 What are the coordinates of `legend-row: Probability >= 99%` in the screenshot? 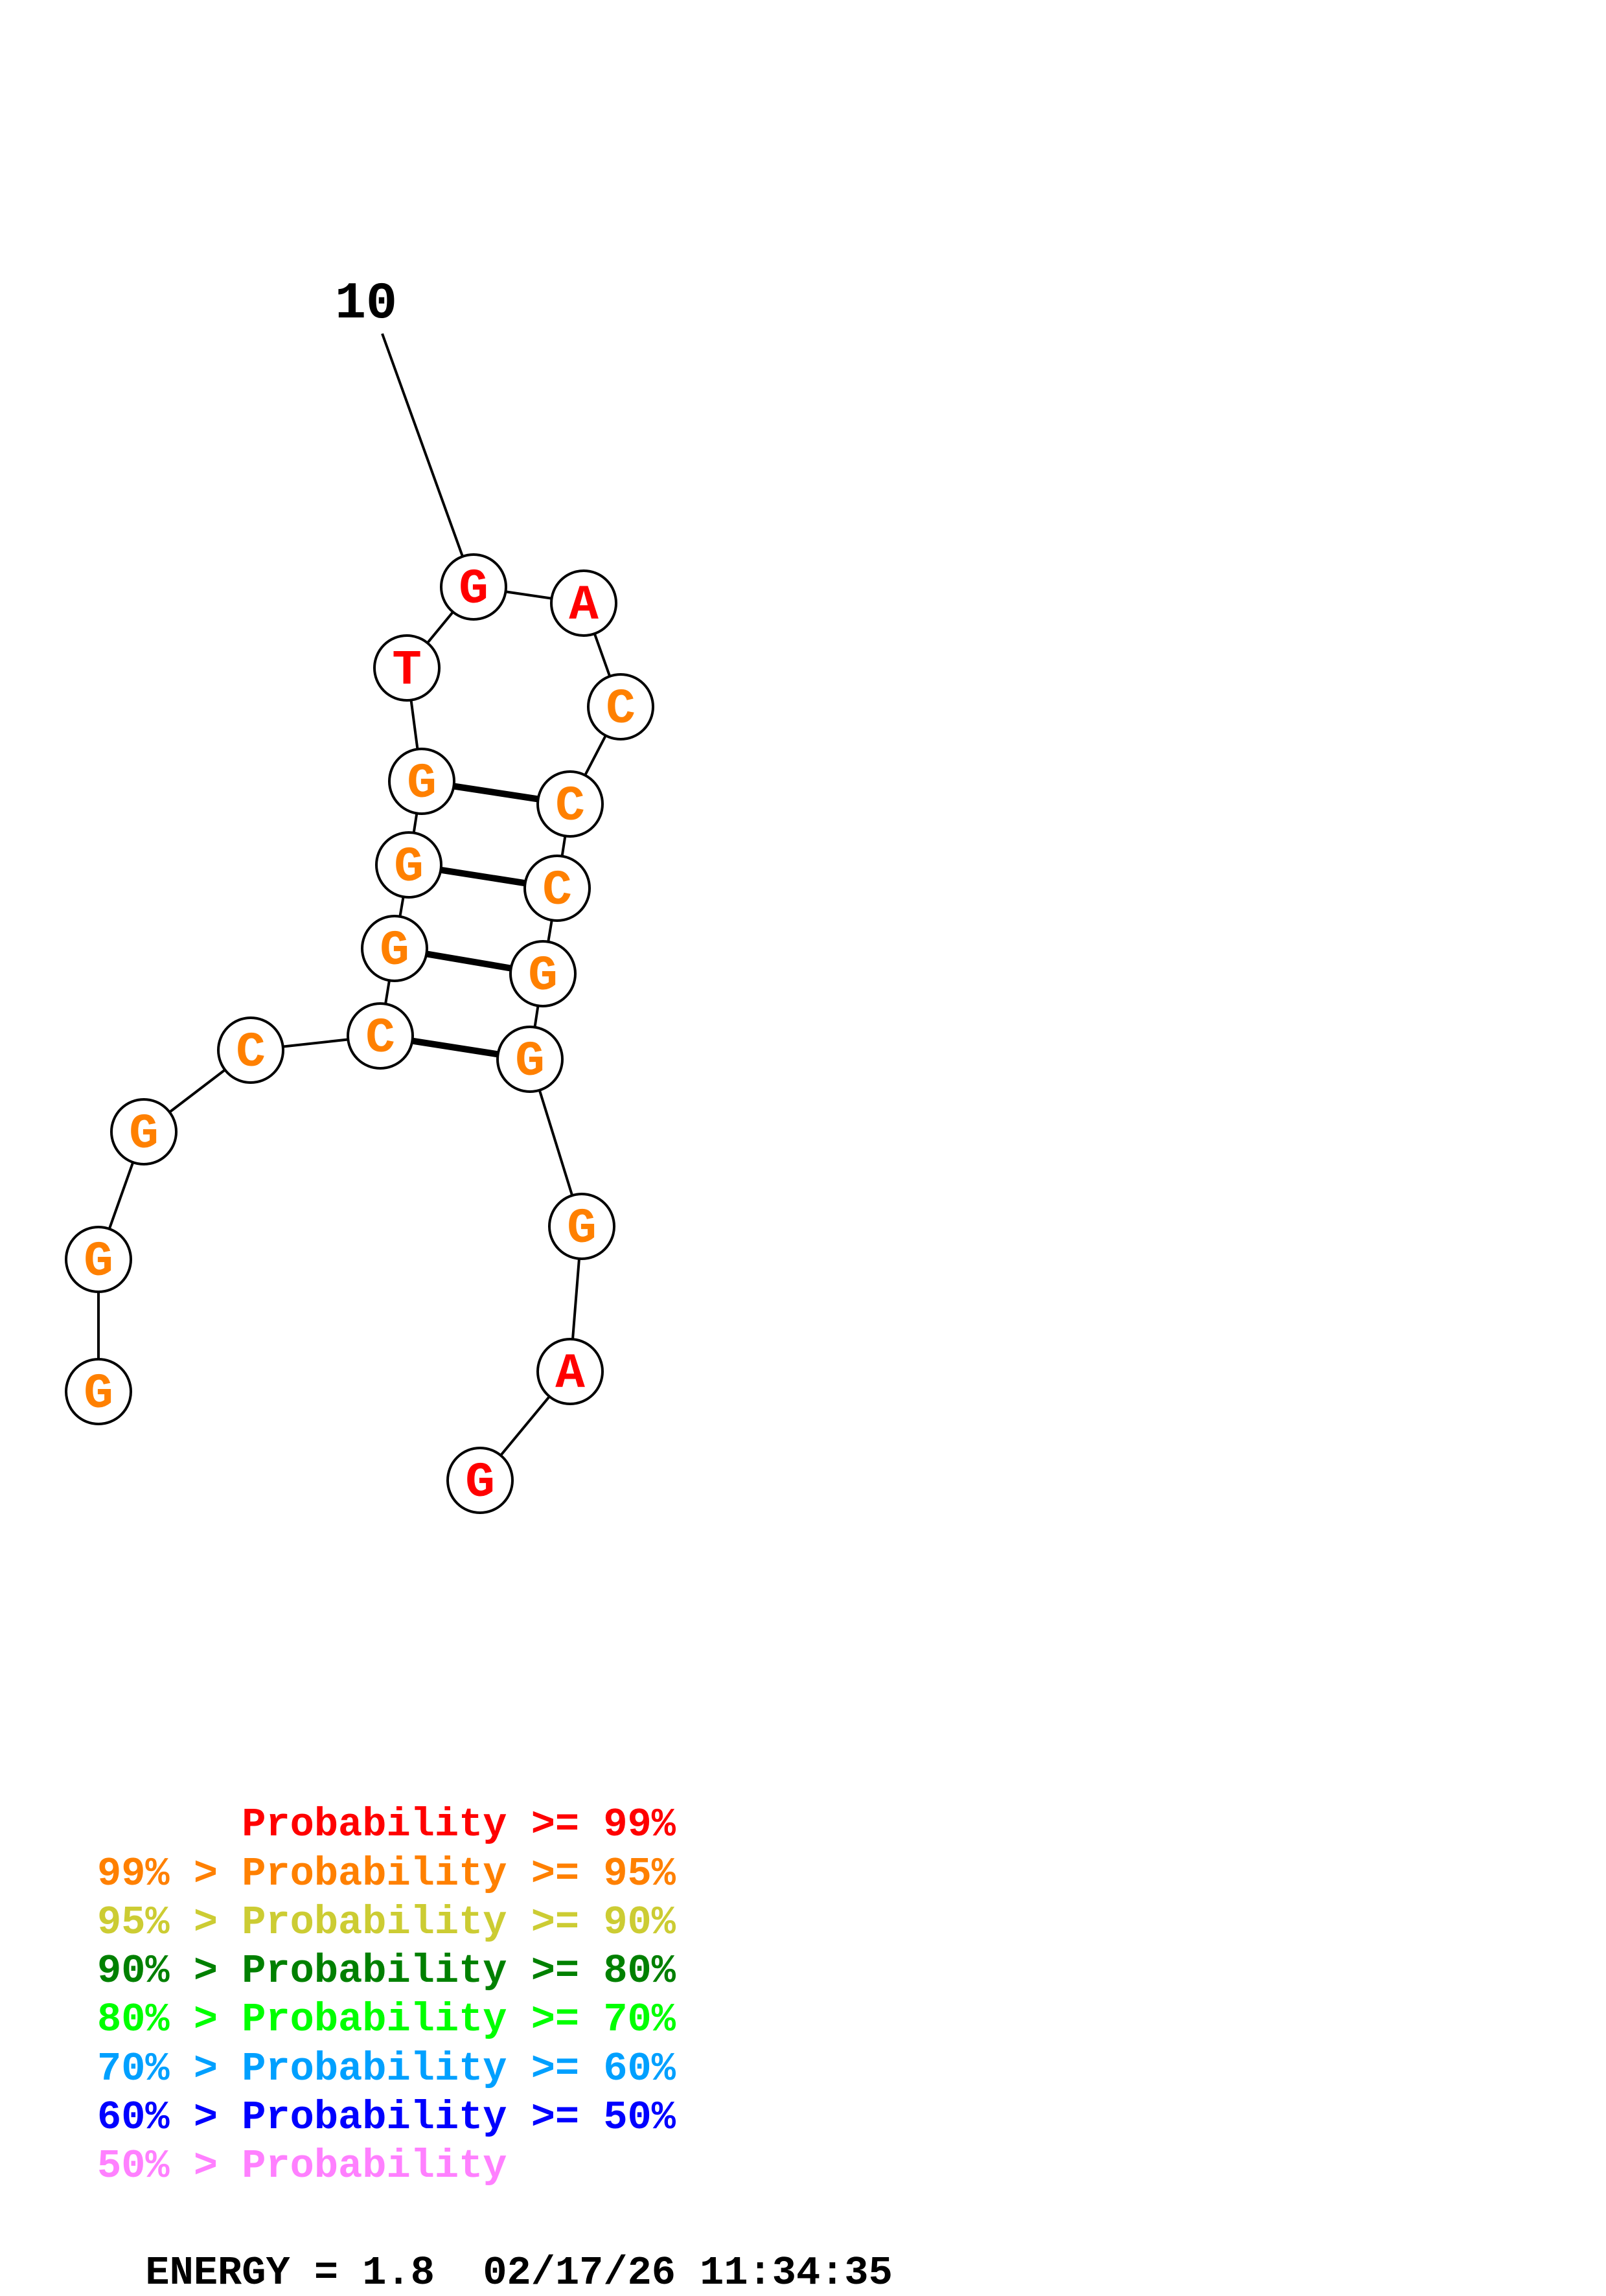 It's located at (386, 1825).